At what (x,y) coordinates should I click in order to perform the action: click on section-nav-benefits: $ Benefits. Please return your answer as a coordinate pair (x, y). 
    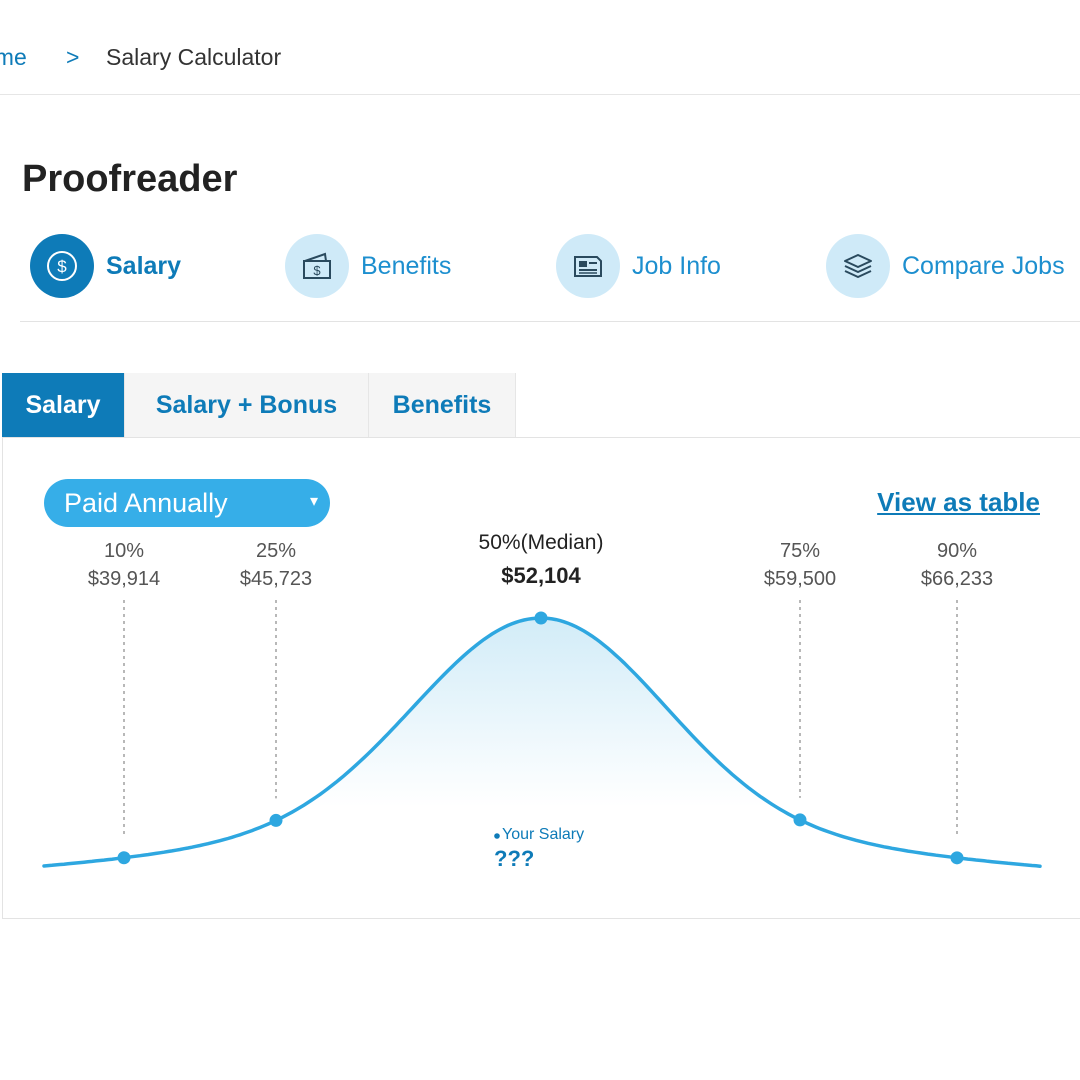
    Looking at the image, I should click on (368, 266).